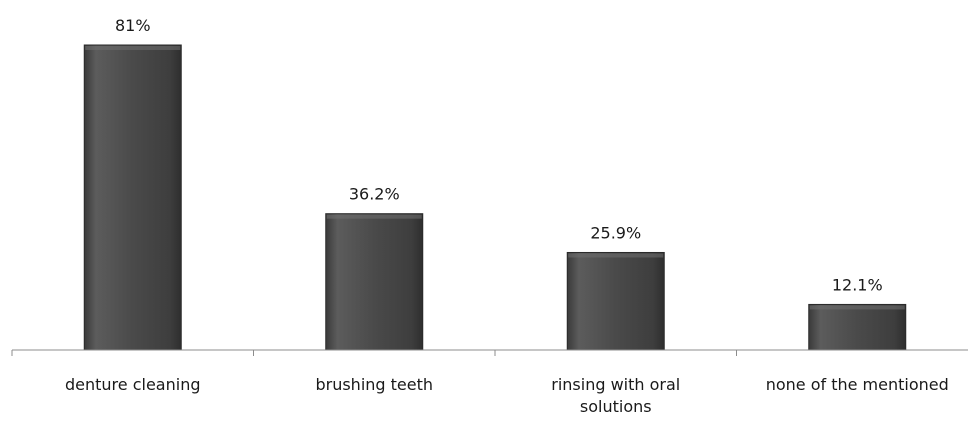 Image resolution: width=968 pixels, height=423 pixels. I want to click on category-label-3: rinsing with oral solutions, so click(615, 395).